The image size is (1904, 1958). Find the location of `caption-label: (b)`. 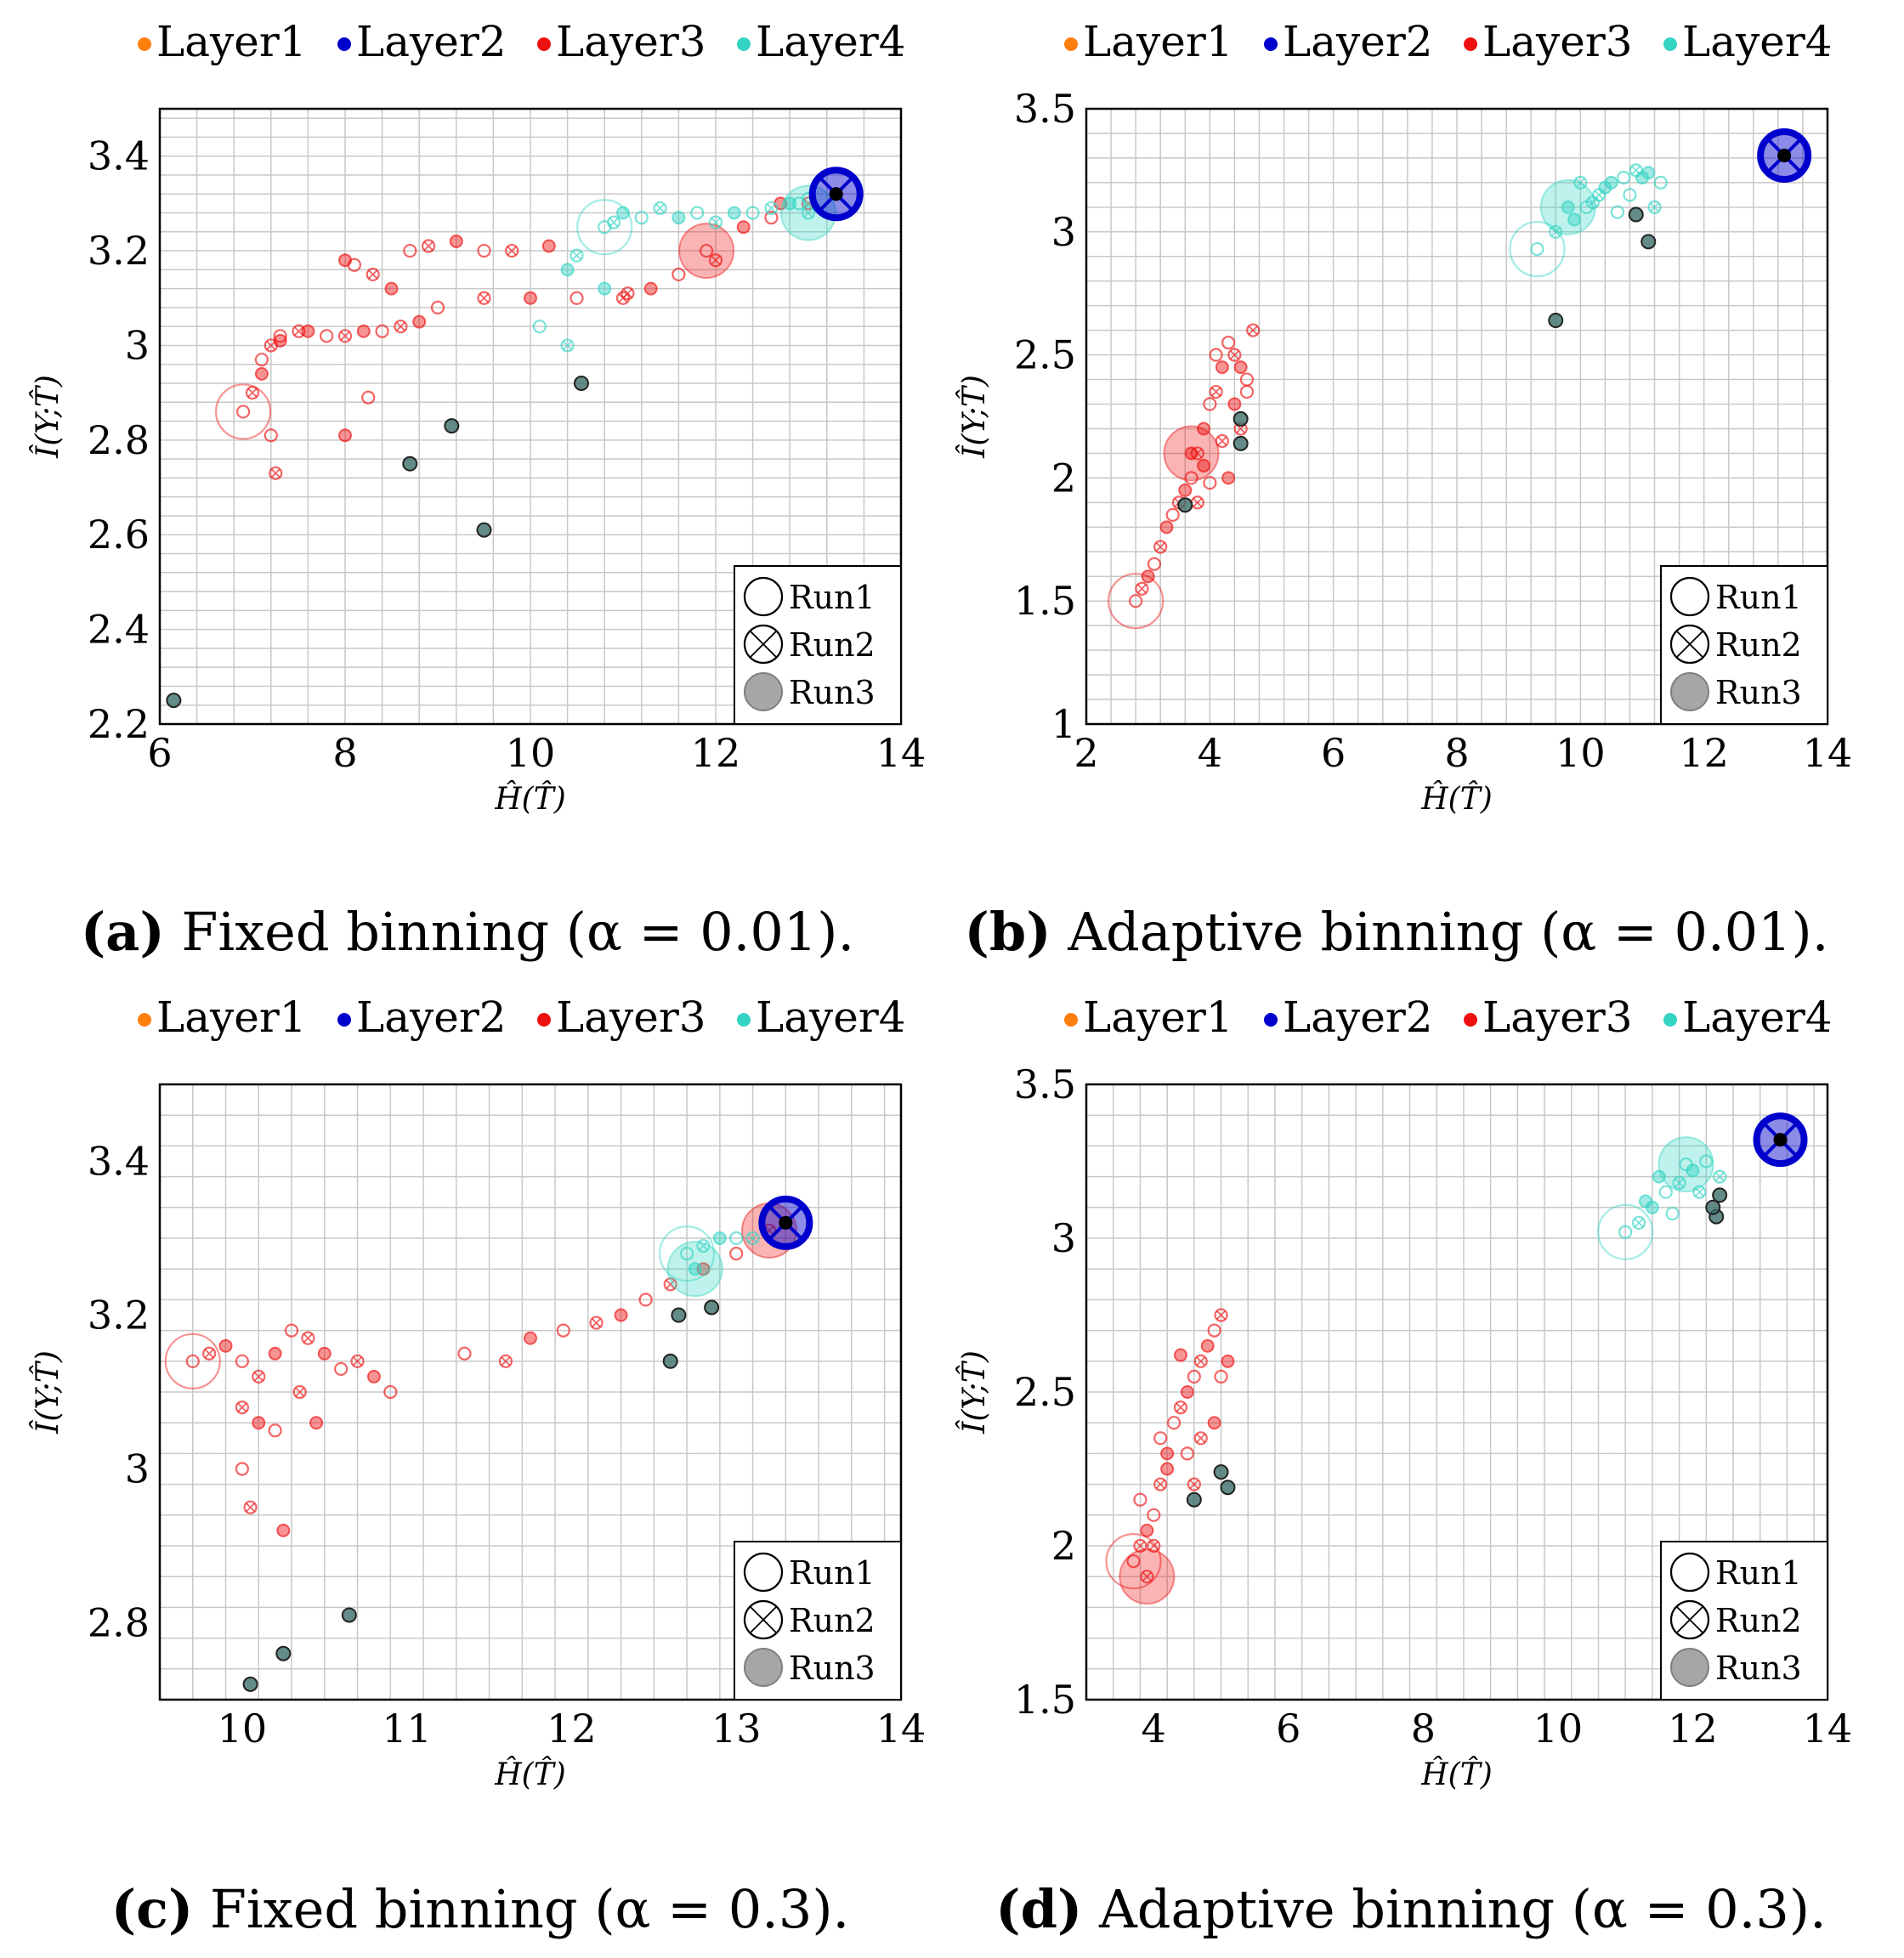

caption-label: (b) is located at coordinates (1008, 932).